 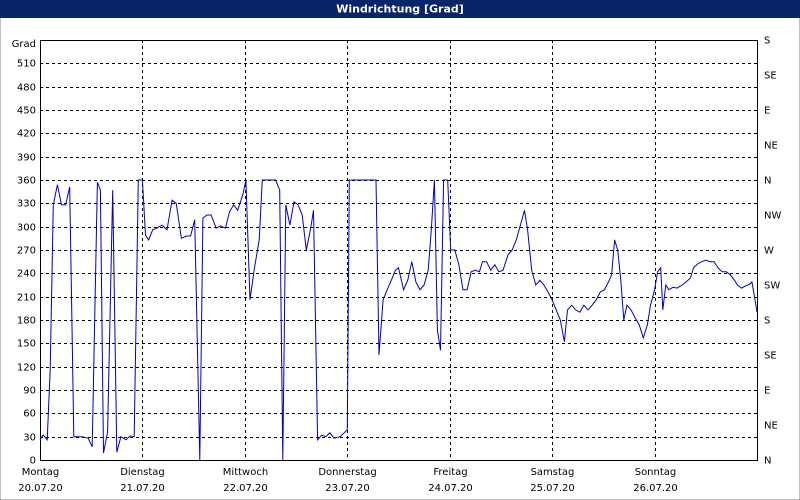 What do you see at coordinates (29, 414) in the screenshot?
I see `y-tick-label: 60` at bounding box center [29, 414].